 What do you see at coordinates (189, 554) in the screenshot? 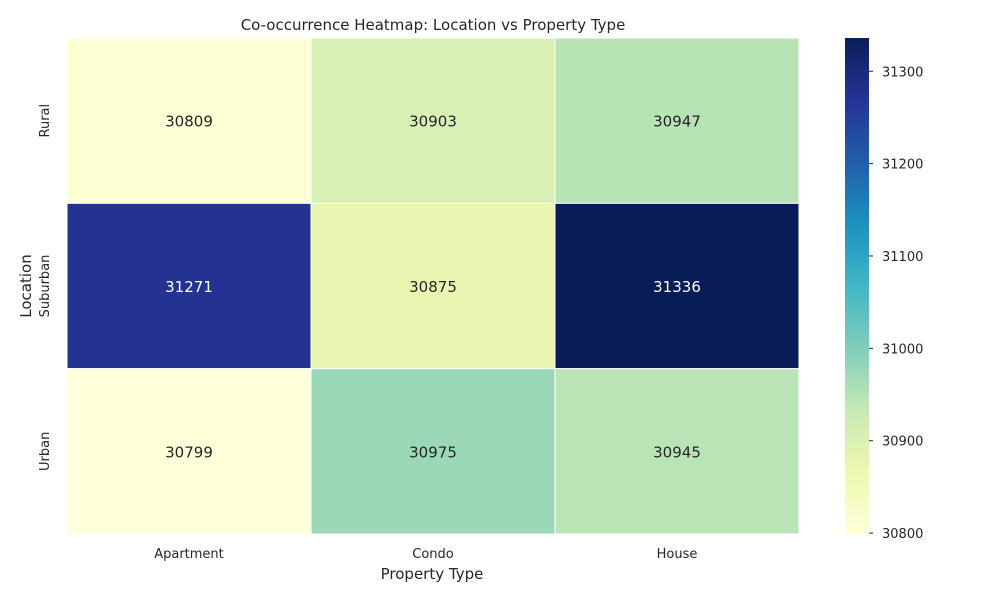
I see `x-tick-label: Apartment` at bounding box center [189, 554].